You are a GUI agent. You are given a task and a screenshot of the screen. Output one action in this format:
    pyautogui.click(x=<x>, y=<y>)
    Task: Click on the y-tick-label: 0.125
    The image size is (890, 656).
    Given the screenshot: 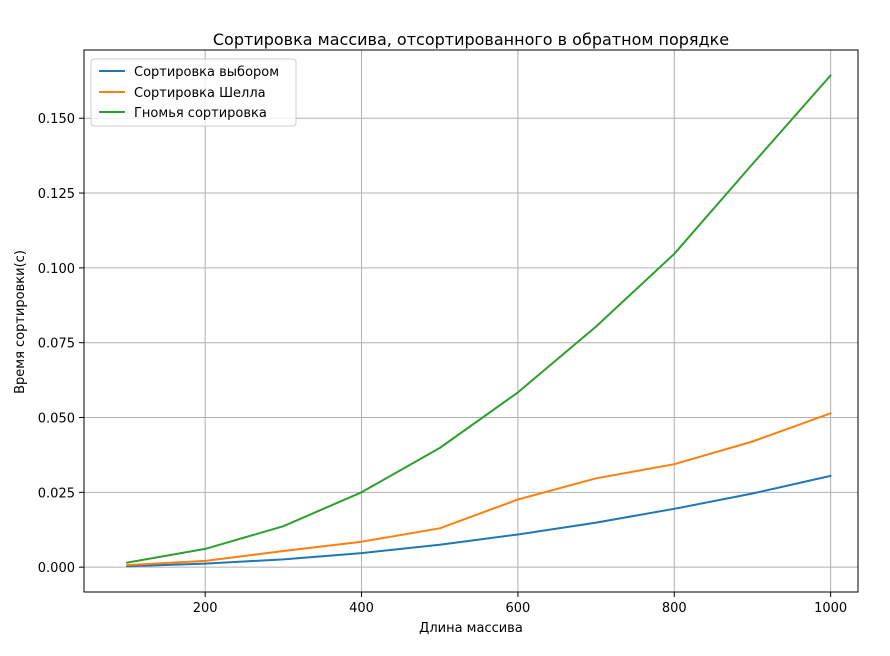 What is the action you would take?
    pyautogui.click(x=56, y=194)
    